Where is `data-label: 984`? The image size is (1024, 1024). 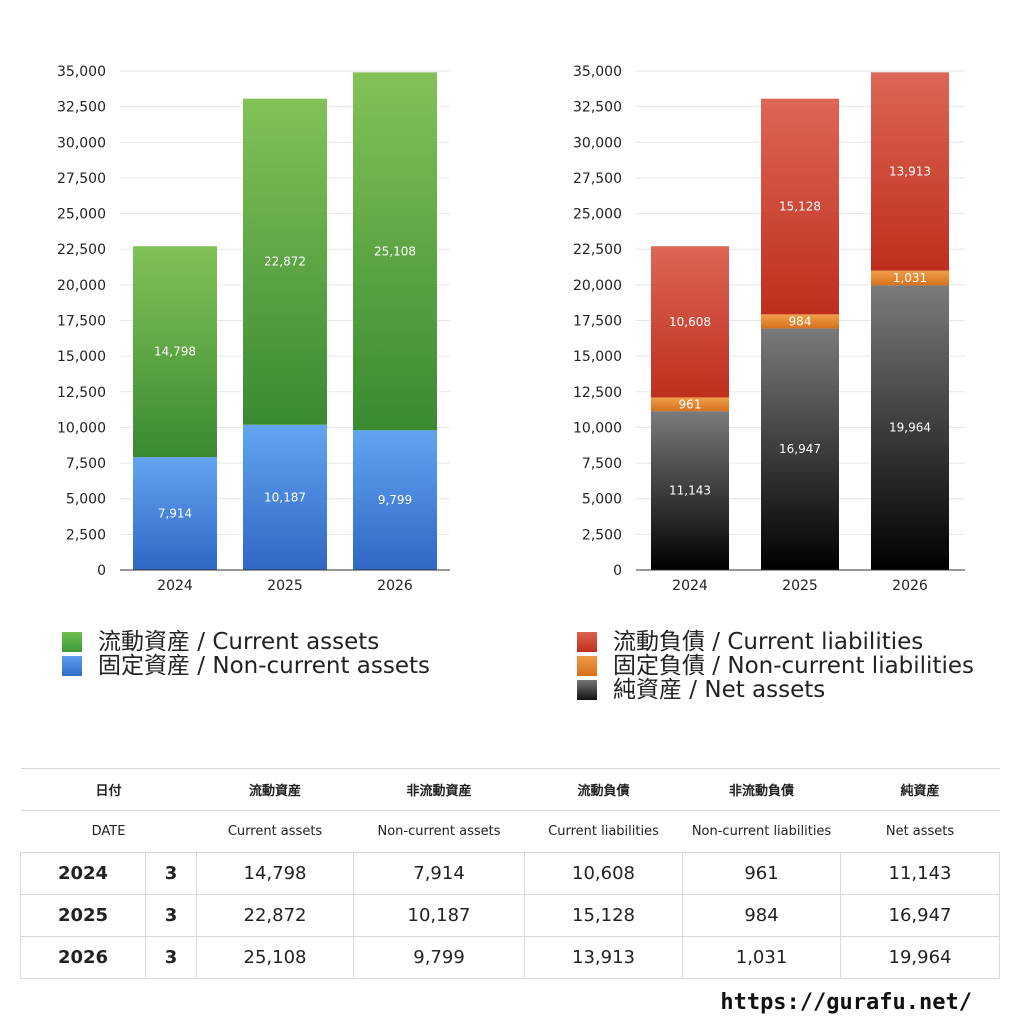 data-label: 984 is located at coordinates (800, 321).